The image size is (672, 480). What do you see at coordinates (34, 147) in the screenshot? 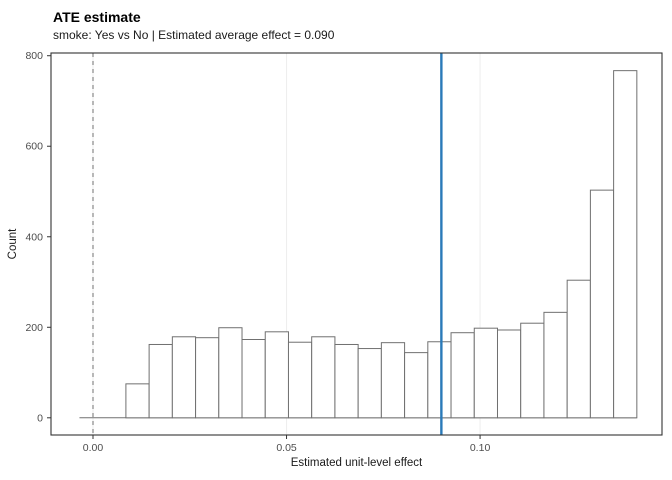
I see `y-tick-label: 600` at bounding box center [34, 147].